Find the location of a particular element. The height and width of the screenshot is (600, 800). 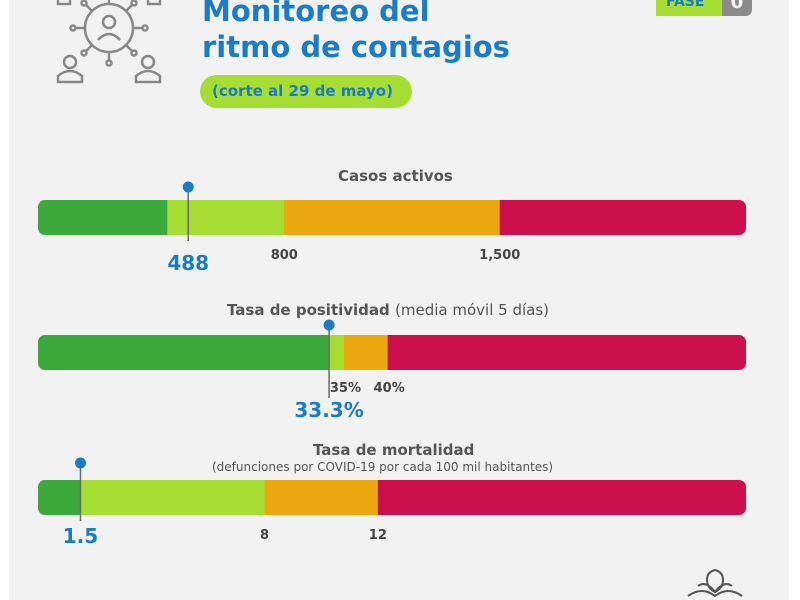

coat-of-arms-icon is located at coordinates (715, 583).